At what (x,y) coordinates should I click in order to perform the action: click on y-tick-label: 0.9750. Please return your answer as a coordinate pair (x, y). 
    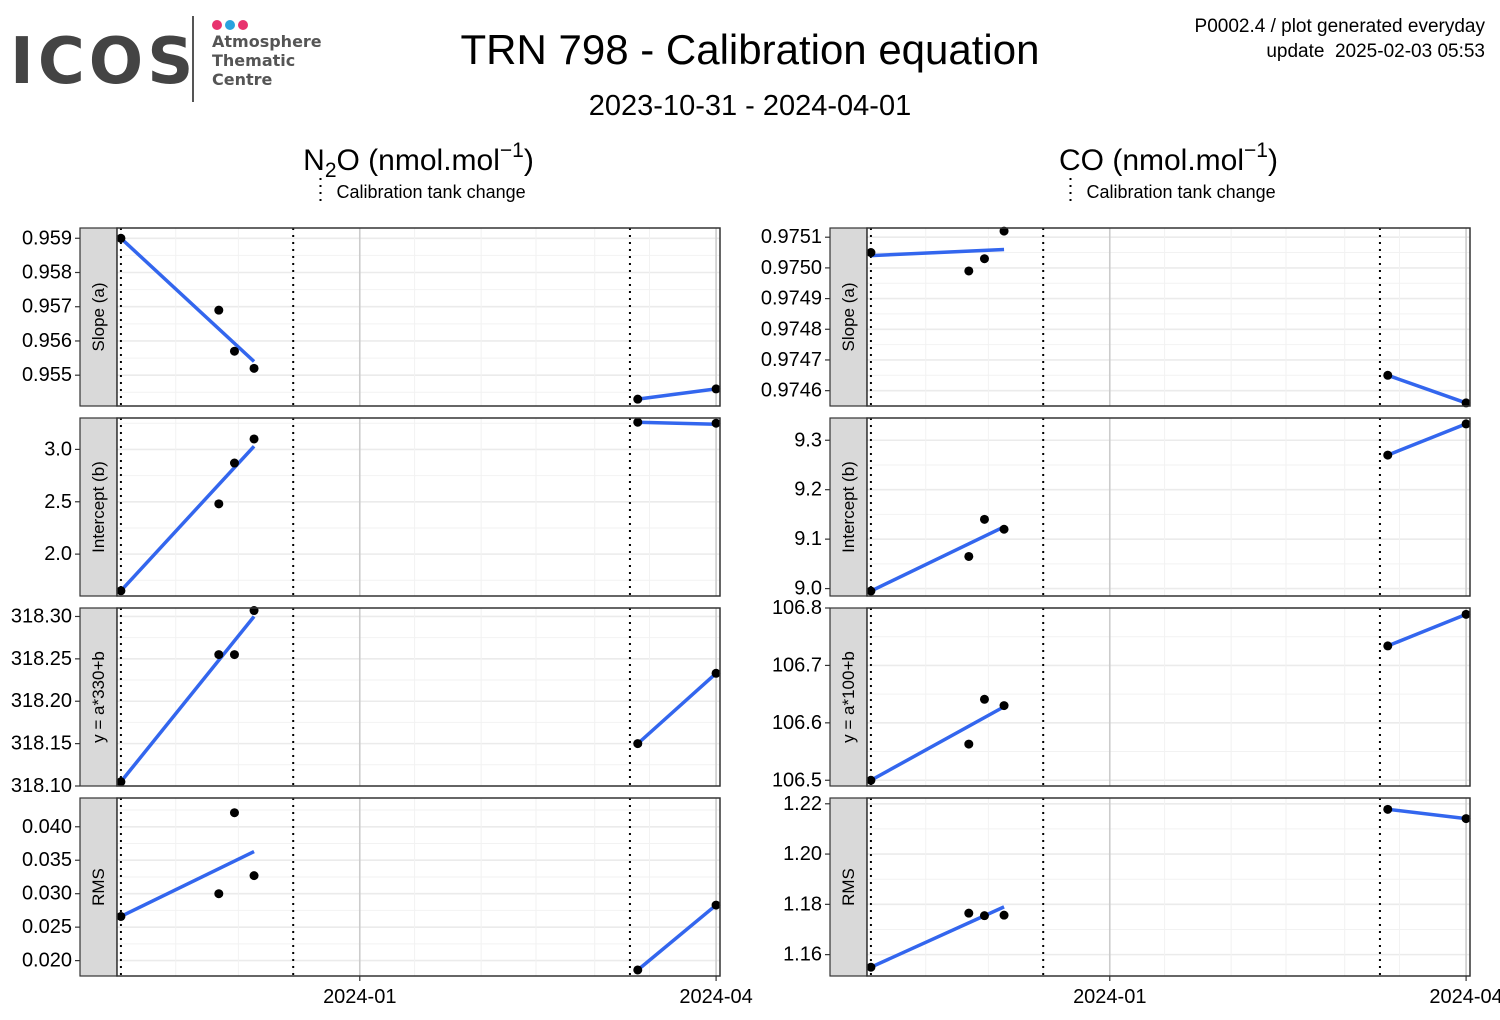
    Looking at the image, I should click on (791, 268).